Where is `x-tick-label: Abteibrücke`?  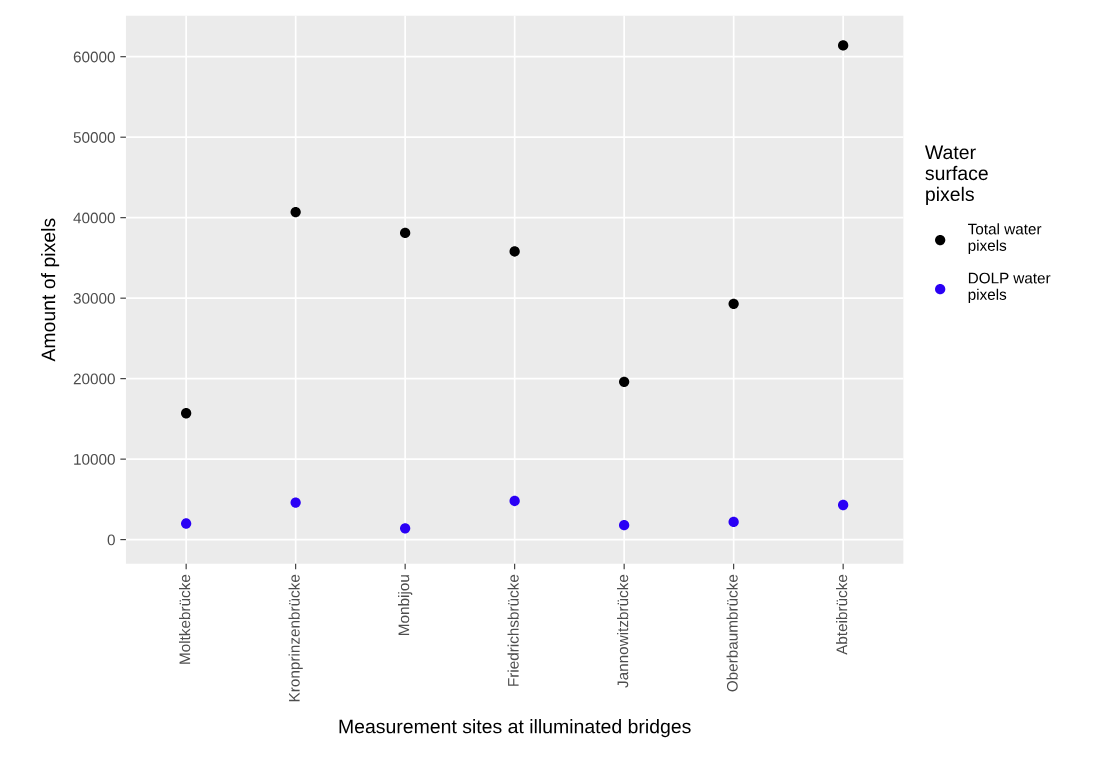
x-tick-label: Abteibrücke is located at coordinates (842, 614).